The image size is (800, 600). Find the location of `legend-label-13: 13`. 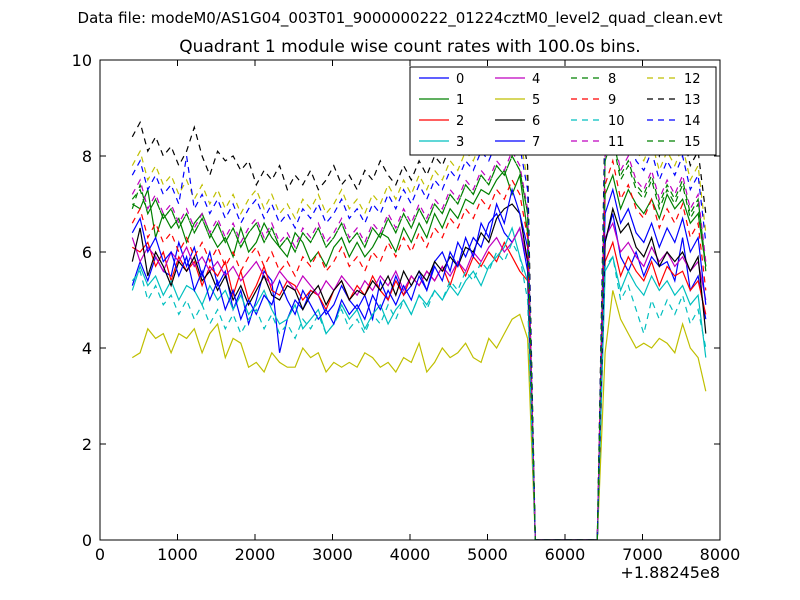

legend-label-13: 13 is located at coordinates (692, 100).